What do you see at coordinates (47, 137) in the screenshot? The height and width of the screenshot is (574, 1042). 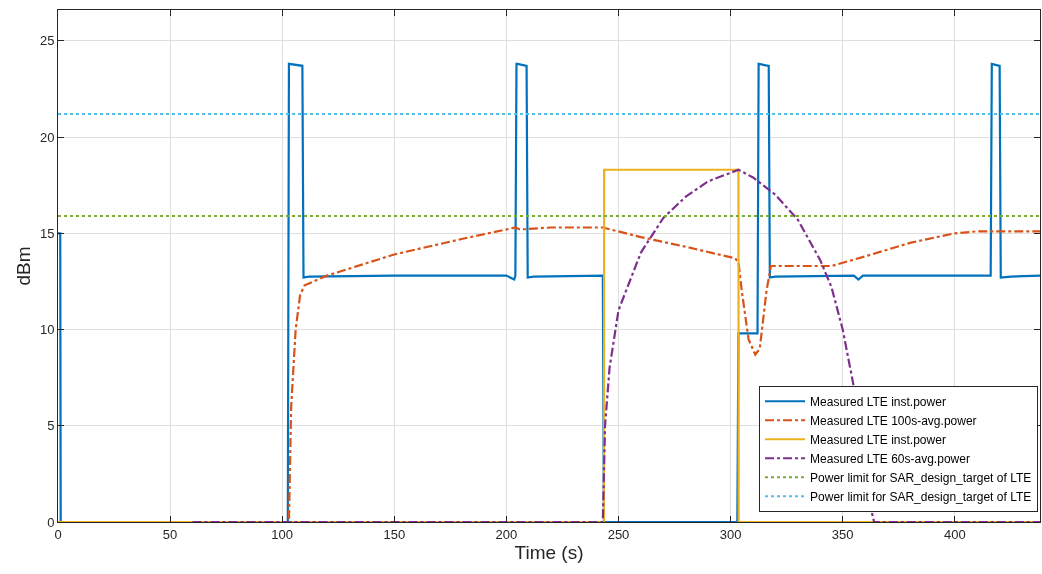 I see `y-tick-label: 20` at bounding box center [47, 137].